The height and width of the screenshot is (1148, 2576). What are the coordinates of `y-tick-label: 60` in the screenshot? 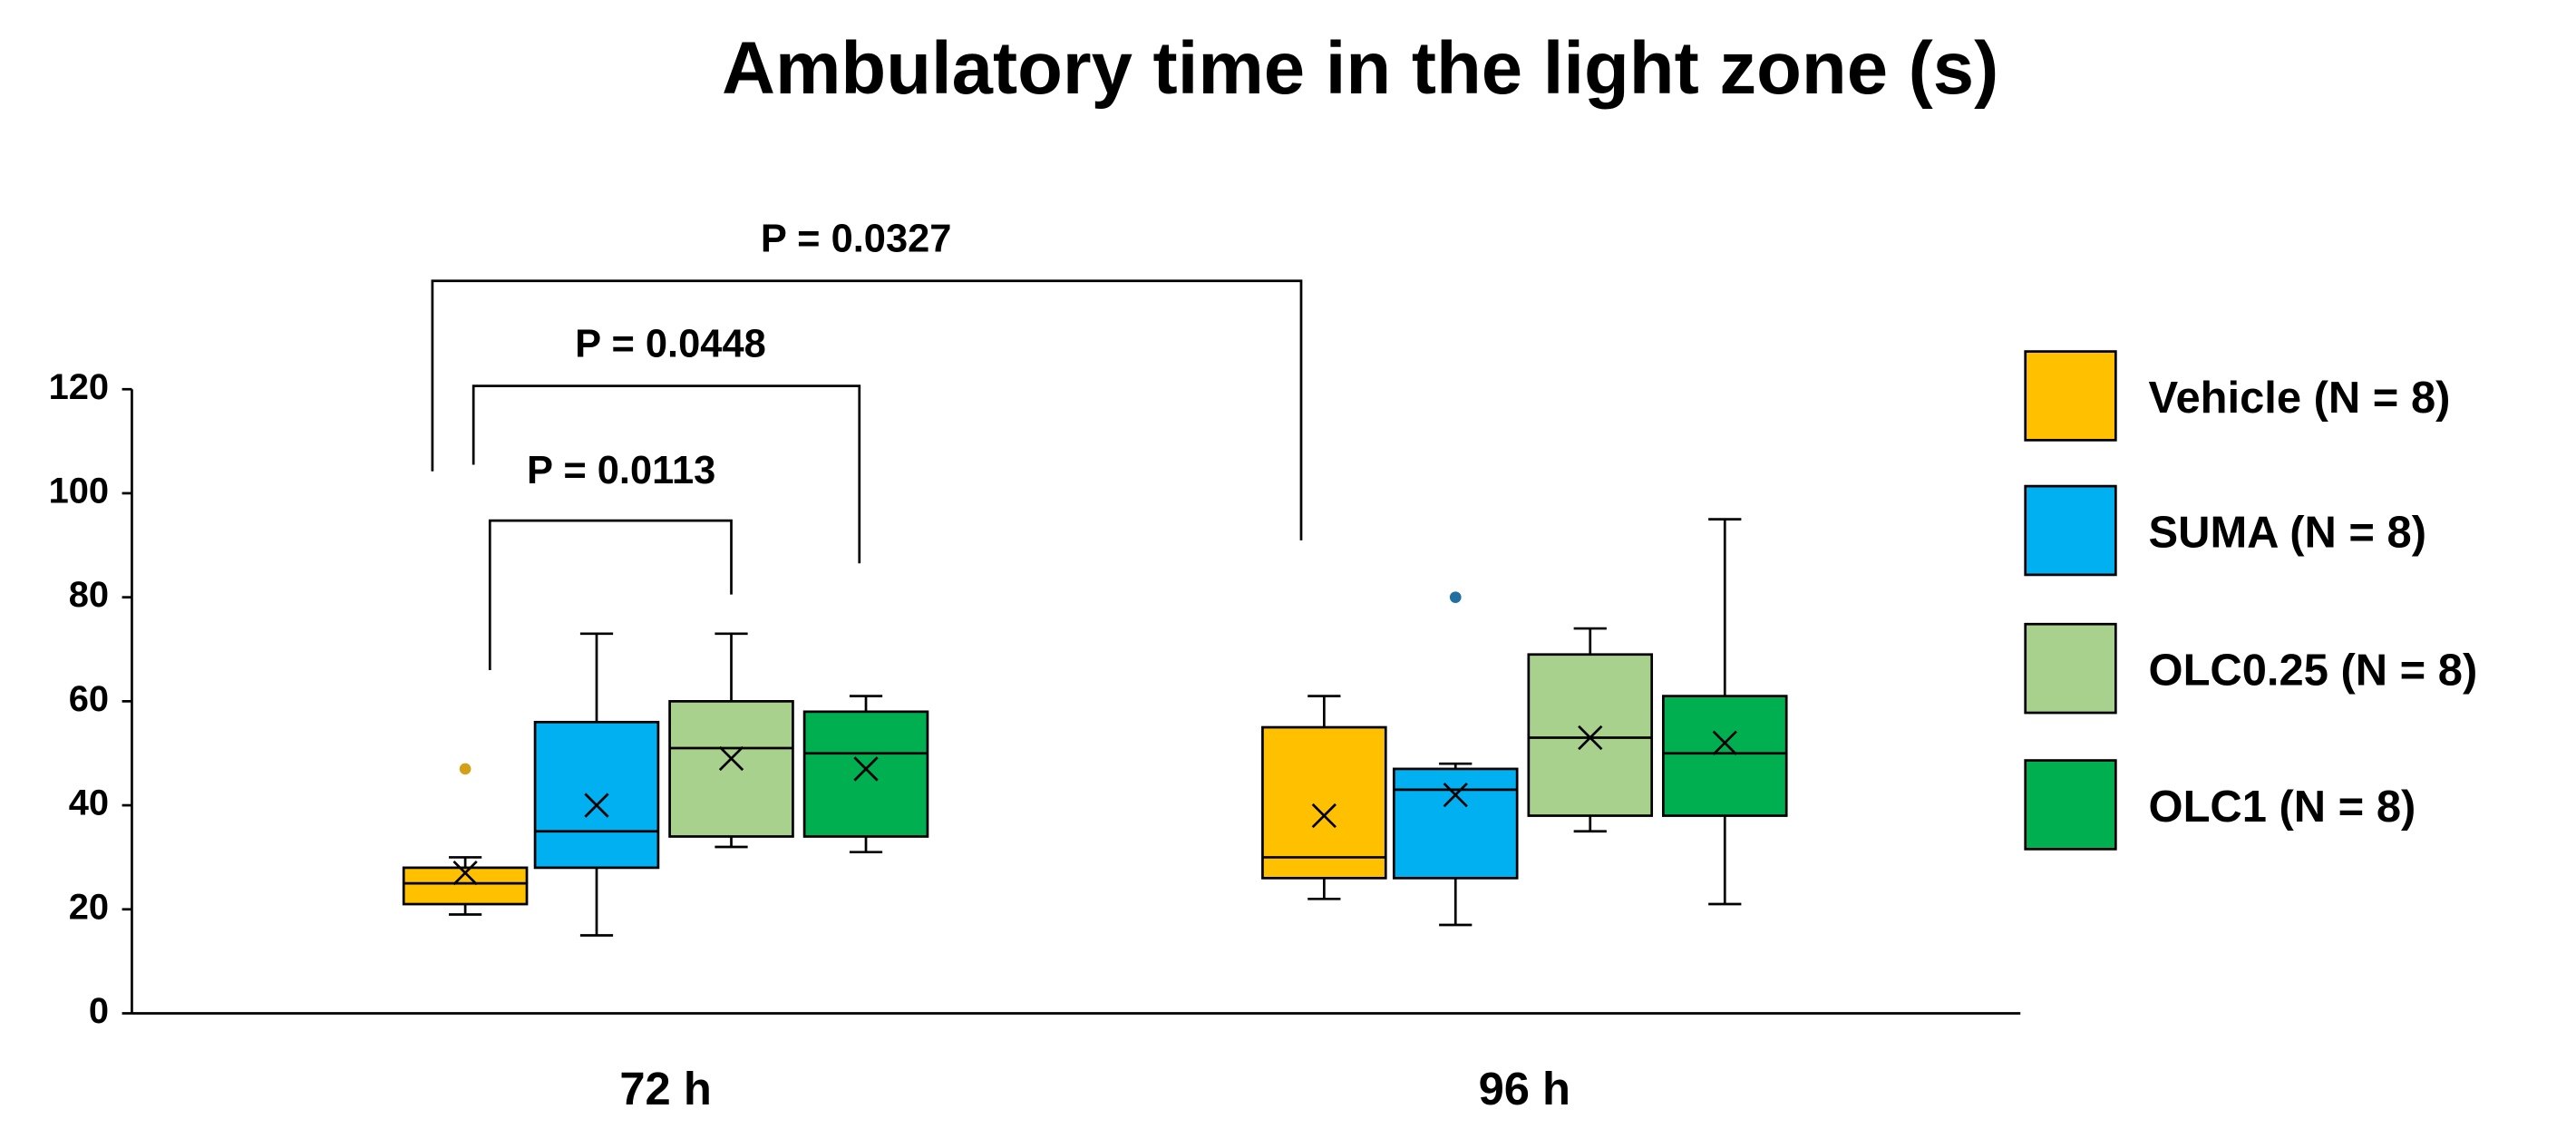 It's located at (89, 699).